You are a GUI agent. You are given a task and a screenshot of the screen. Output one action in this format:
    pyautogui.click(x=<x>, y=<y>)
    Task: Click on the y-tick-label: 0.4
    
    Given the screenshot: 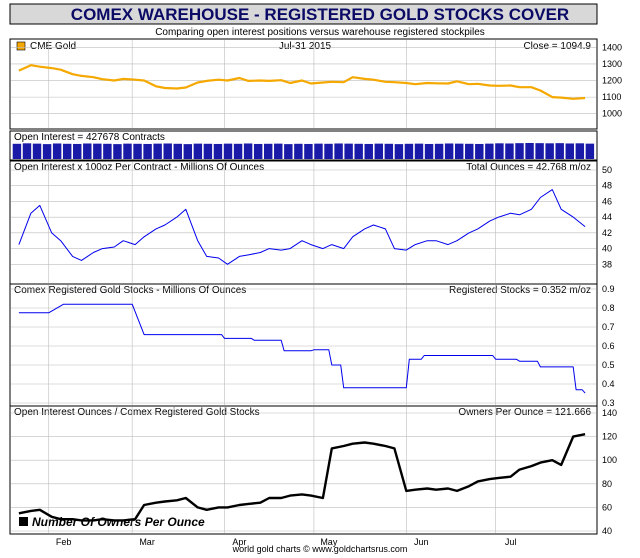 What is the action you would take?
    pyautogui.click(x=608, y=384)
    